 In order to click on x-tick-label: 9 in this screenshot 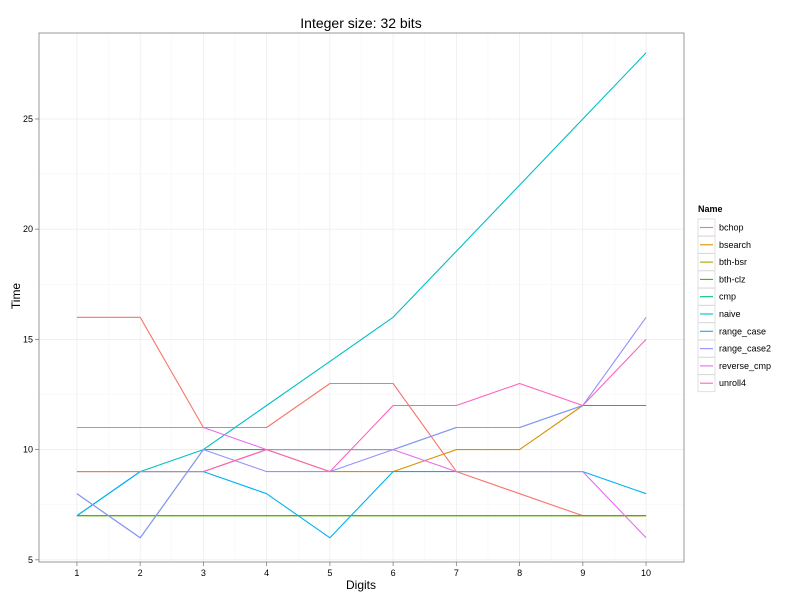, I will do `click(582, 573)`.